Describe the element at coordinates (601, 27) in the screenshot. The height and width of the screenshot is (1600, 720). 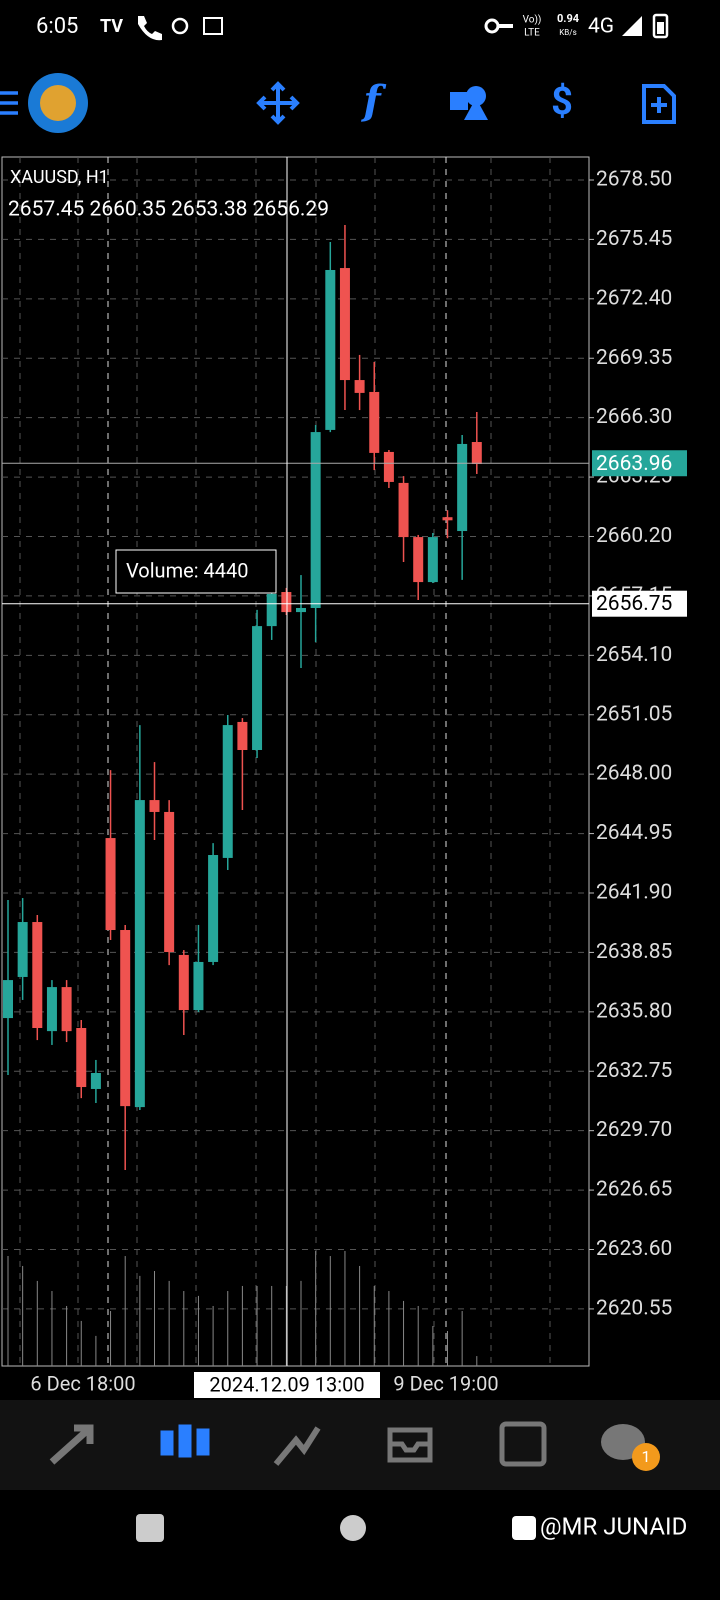
I see `network-text: 4G` at that location.